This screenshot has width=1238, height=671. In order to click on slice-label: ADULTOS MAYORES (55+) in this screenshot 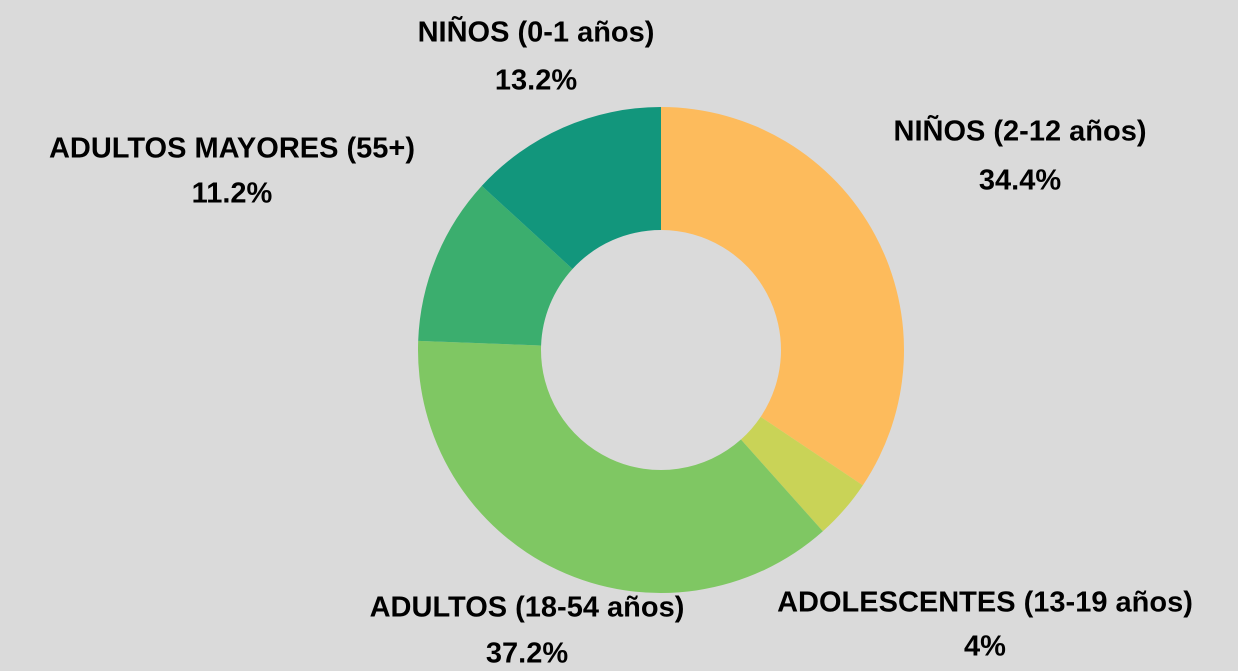, I will do `click(232, 149)`.